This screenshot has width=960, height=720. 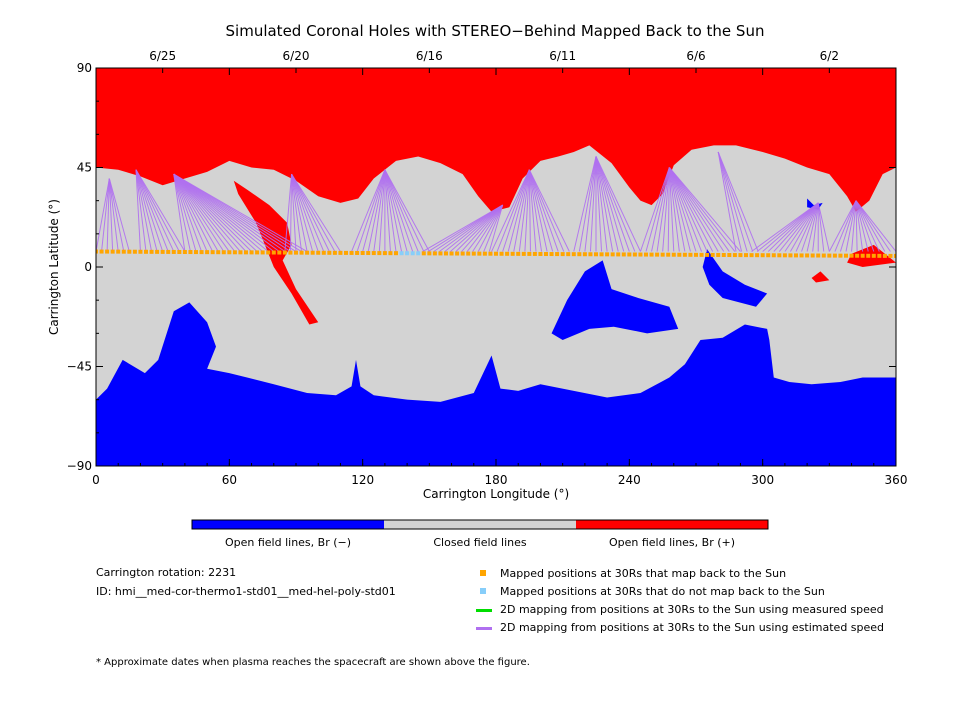 I want to click on y-tick-label: −90, so click(x=79, y=466).